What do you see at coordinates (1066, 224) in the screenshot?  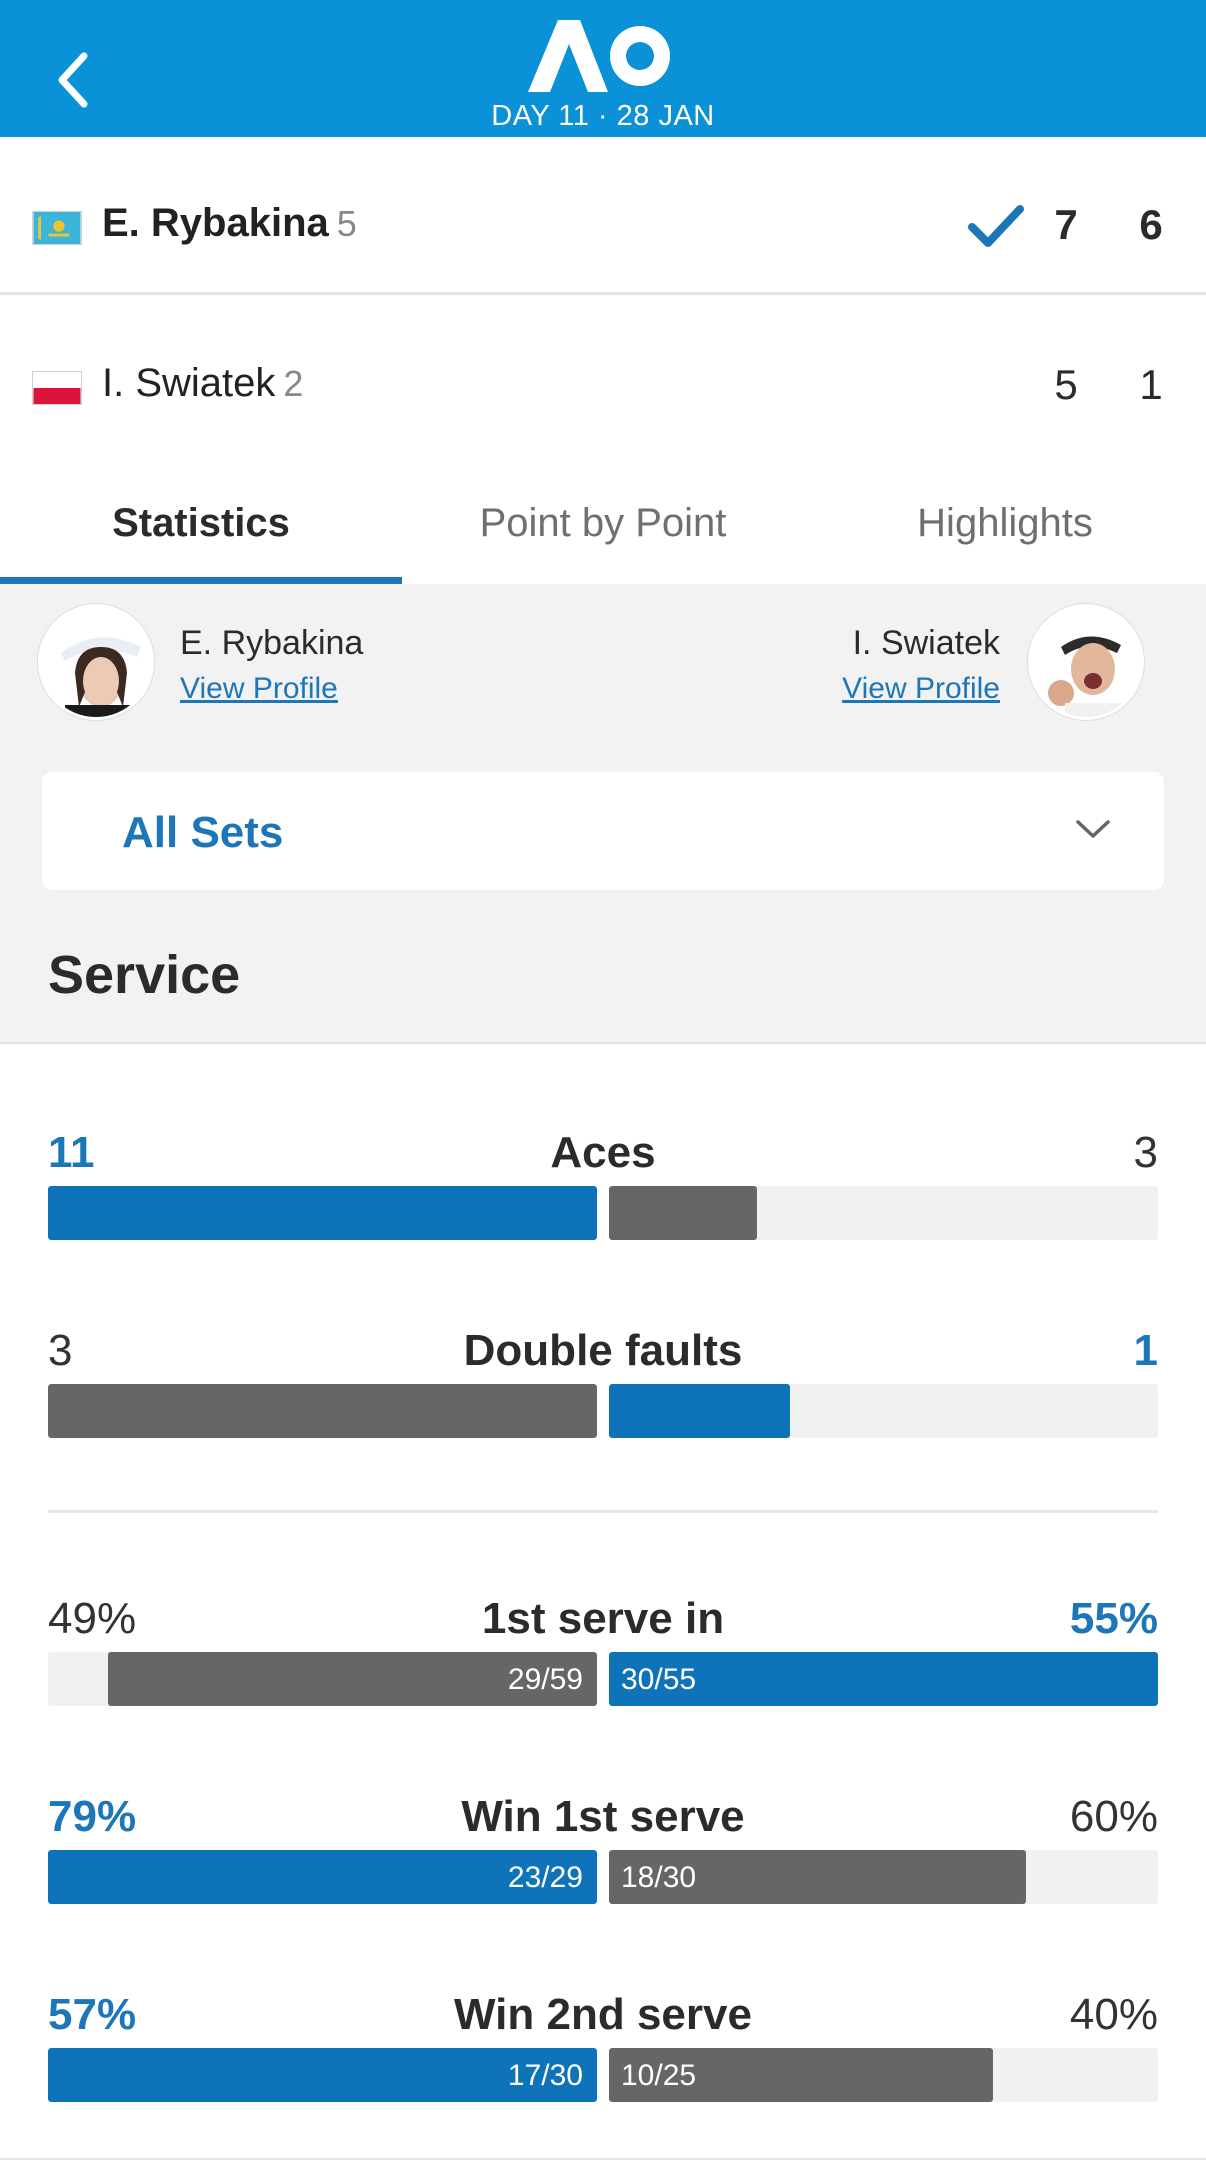 I see `player-1-set-1: 7` at bounding box center [1066, 224].